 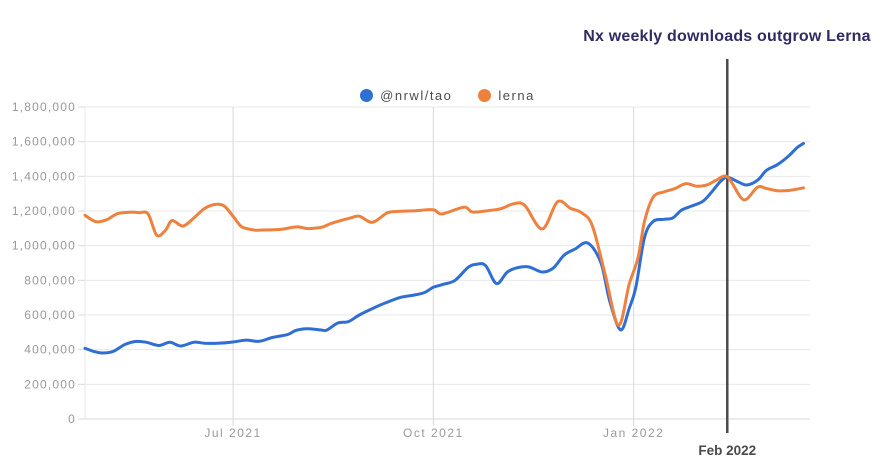 I want to click on y-tick-label: 1,800,000, so click(x=44, y=107).